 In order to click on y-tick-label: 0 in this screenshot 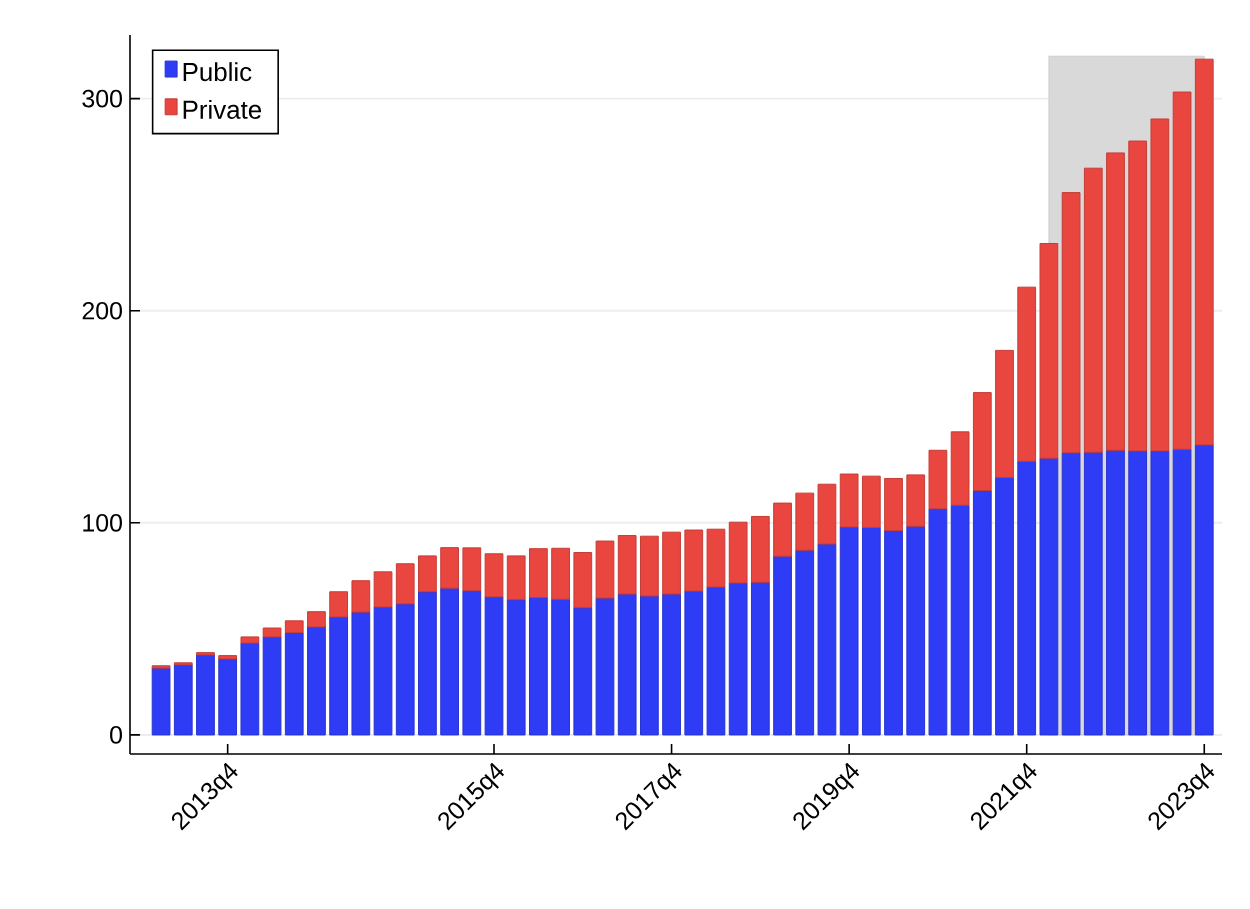, I will do `click(116, 735)`.